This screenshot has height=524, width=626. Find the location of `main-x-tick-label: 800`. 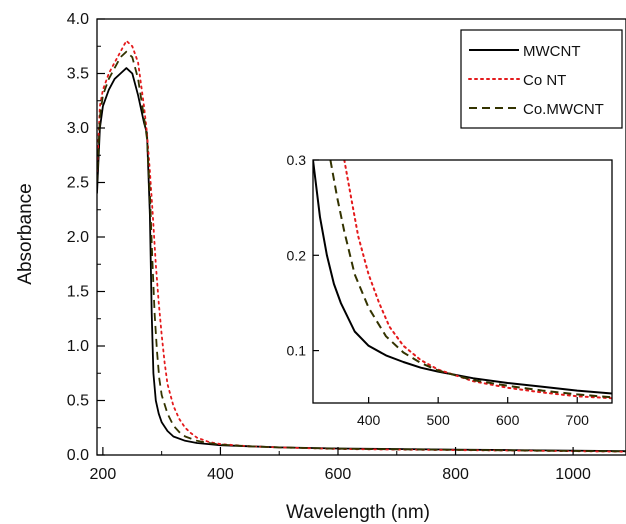

main-x-tick-label: 800 is located at coordinates (455, 474).